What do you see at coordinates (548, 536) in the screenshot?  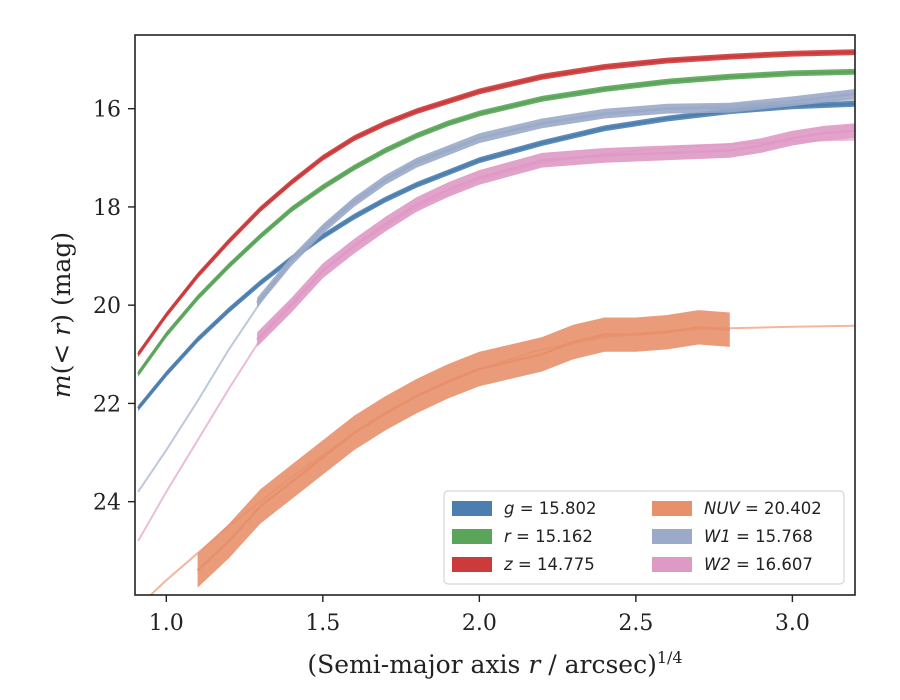 I see `legend-label: r = 15.162` at bounding box center [548, 536].